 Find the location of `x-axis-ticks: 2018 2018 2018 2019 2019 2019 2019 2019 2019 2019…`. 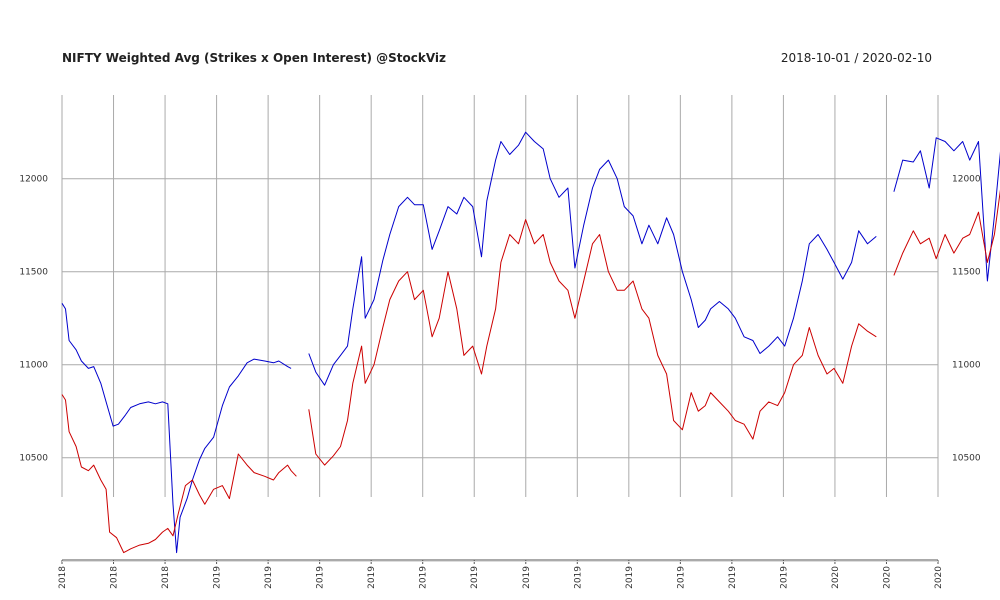

x-axis-ticks: 2018 2018 2018 2019 2019 2019 2019 2019 2019 2019… is located at coordinates (501, 574).